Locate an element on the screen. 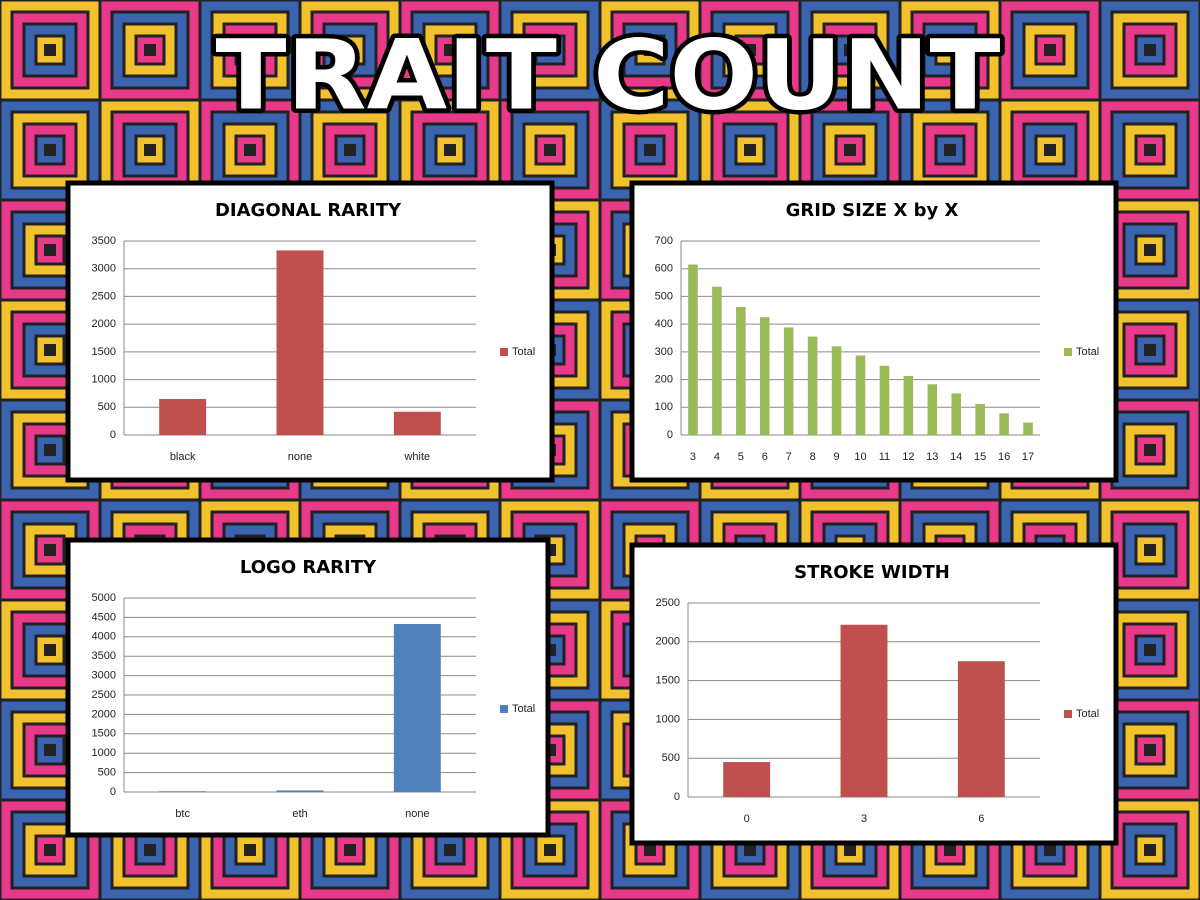 The image size is (1200, 900). x-tick-label: 6 is located at coordinates (765, 457).